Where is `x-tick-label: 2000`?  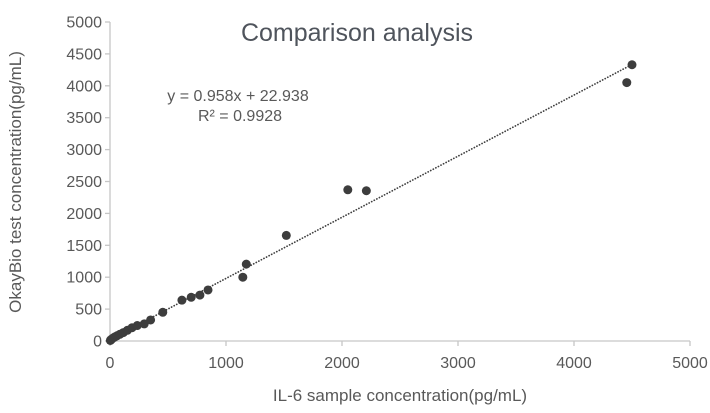
x-tick-label: 2000 is located at coordinates (342, 363).